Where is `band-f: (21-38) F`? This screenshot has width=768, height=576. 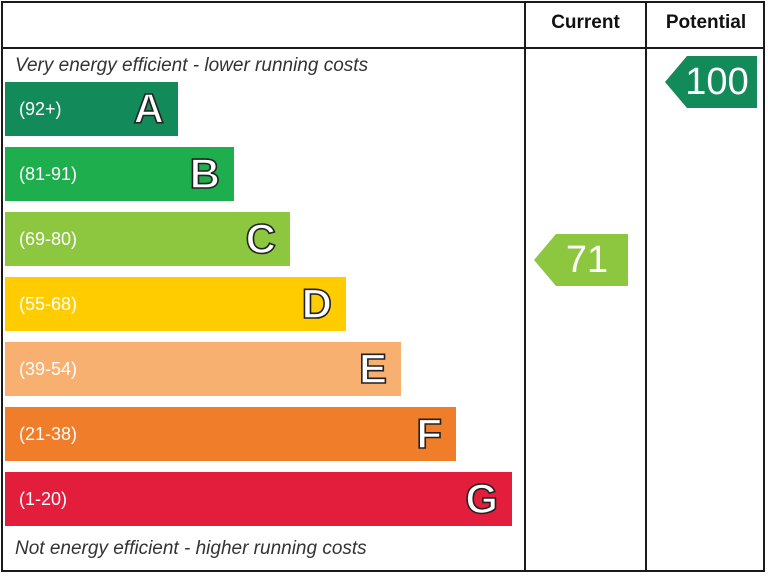 band-f: (21-38) F is located at coordinates (230, 434).